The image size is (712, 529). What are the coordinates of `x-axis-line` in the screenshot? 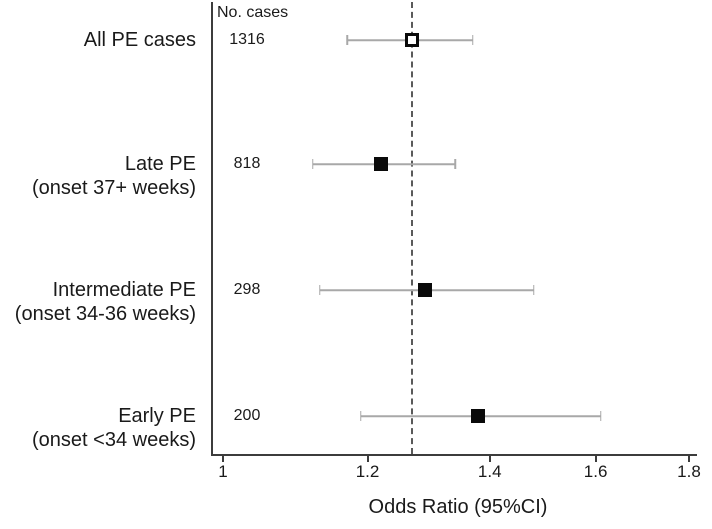 It's located at (454, 455).